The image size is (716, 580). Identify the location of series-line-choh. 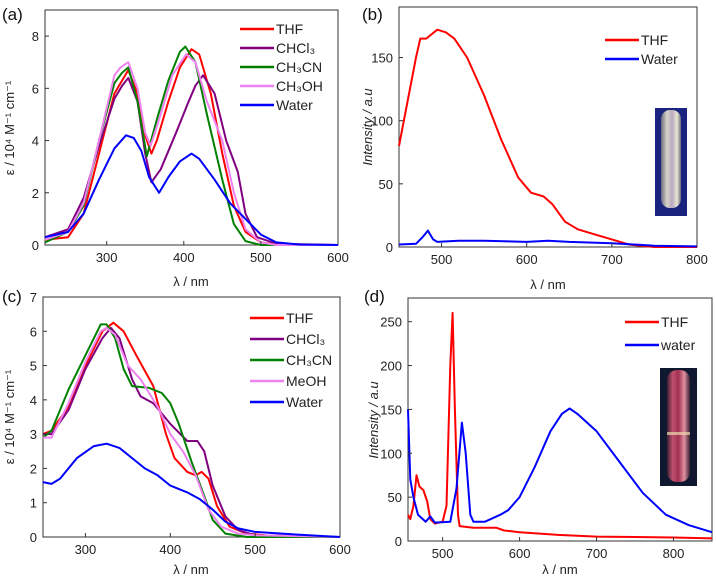
(191, 149).